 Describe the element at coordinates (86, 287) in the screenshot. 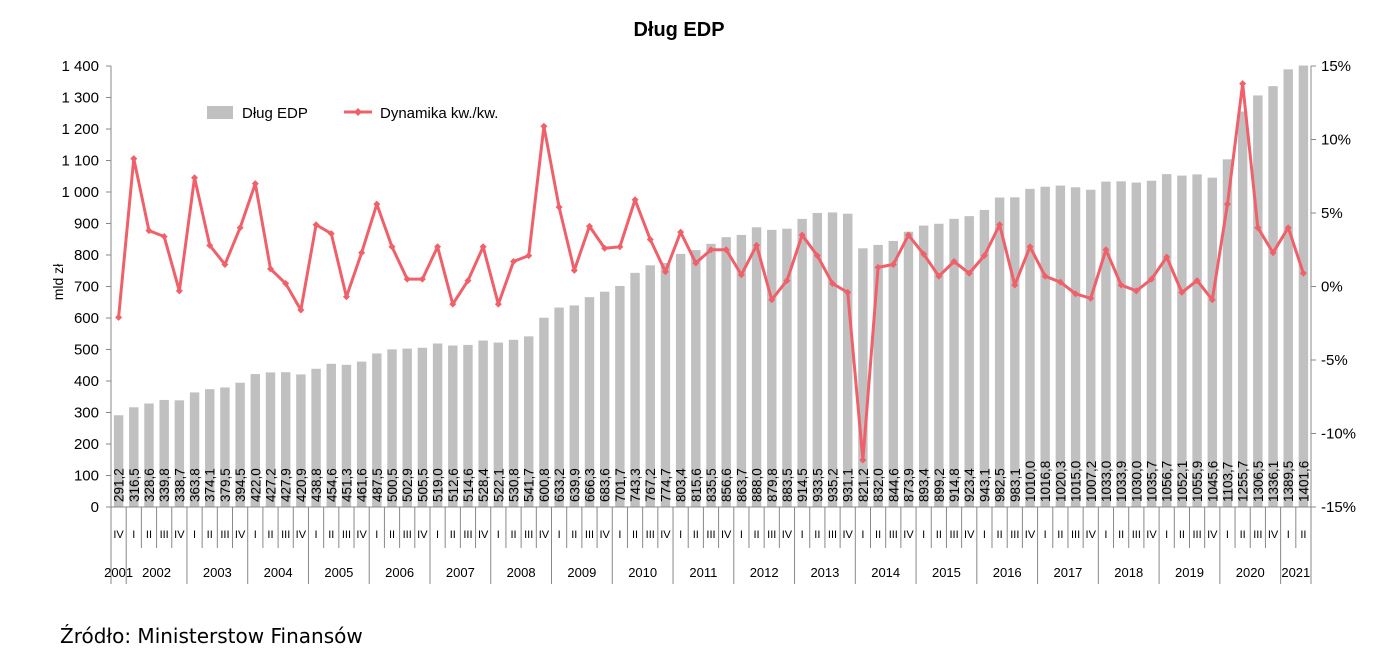

I see `y-tick-label: 700` at that location.